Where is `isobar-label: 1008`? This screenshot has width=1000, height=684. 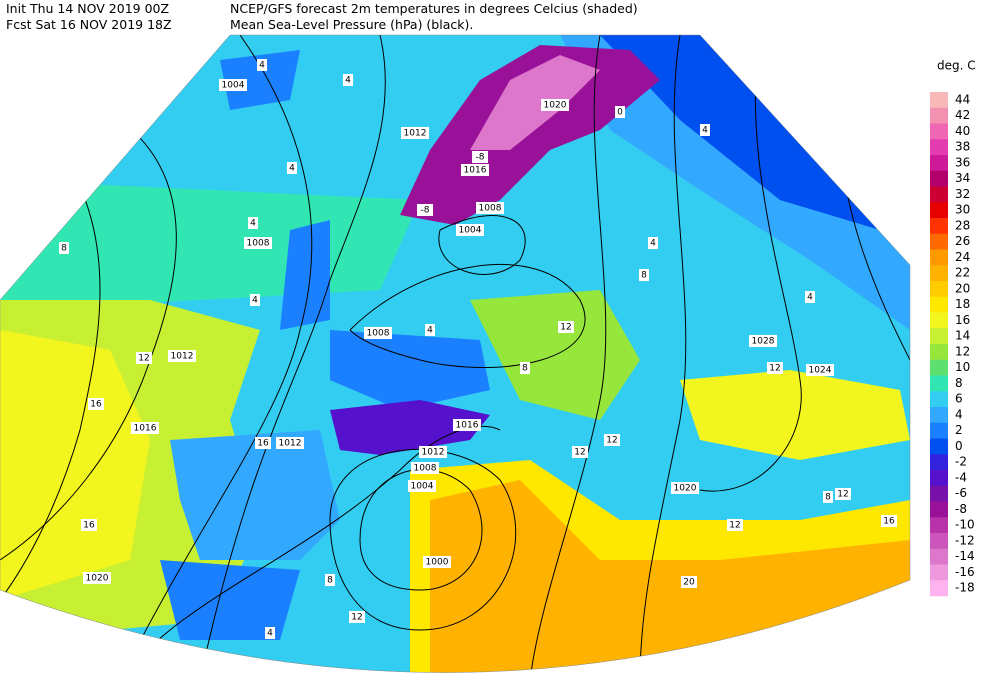
isobar-label: 1008 is located at coordinates (490, 209).